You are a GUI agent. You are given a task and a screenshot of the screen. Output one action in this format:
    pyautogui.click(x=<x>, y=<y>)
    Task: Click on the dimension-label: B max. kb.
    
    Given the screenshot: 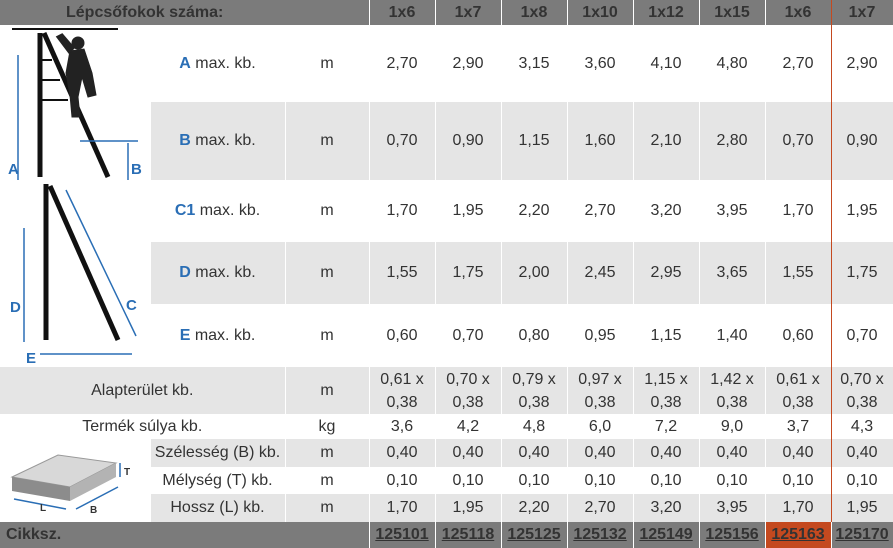 What is the action you would take?
    pyautogui.click(x=218, y=141)
    